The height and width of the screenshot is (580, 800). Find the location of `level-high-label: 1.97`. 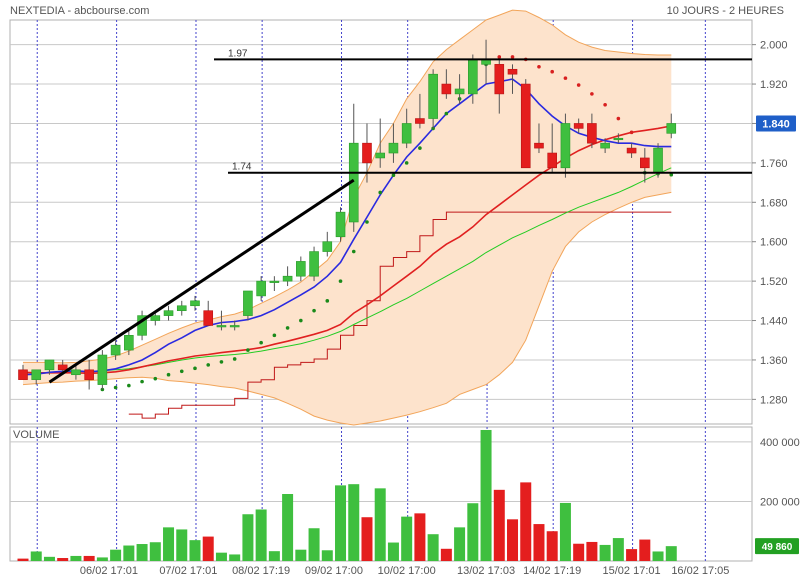

level-high-label: 1.97 is located at coordinates (238, 53).